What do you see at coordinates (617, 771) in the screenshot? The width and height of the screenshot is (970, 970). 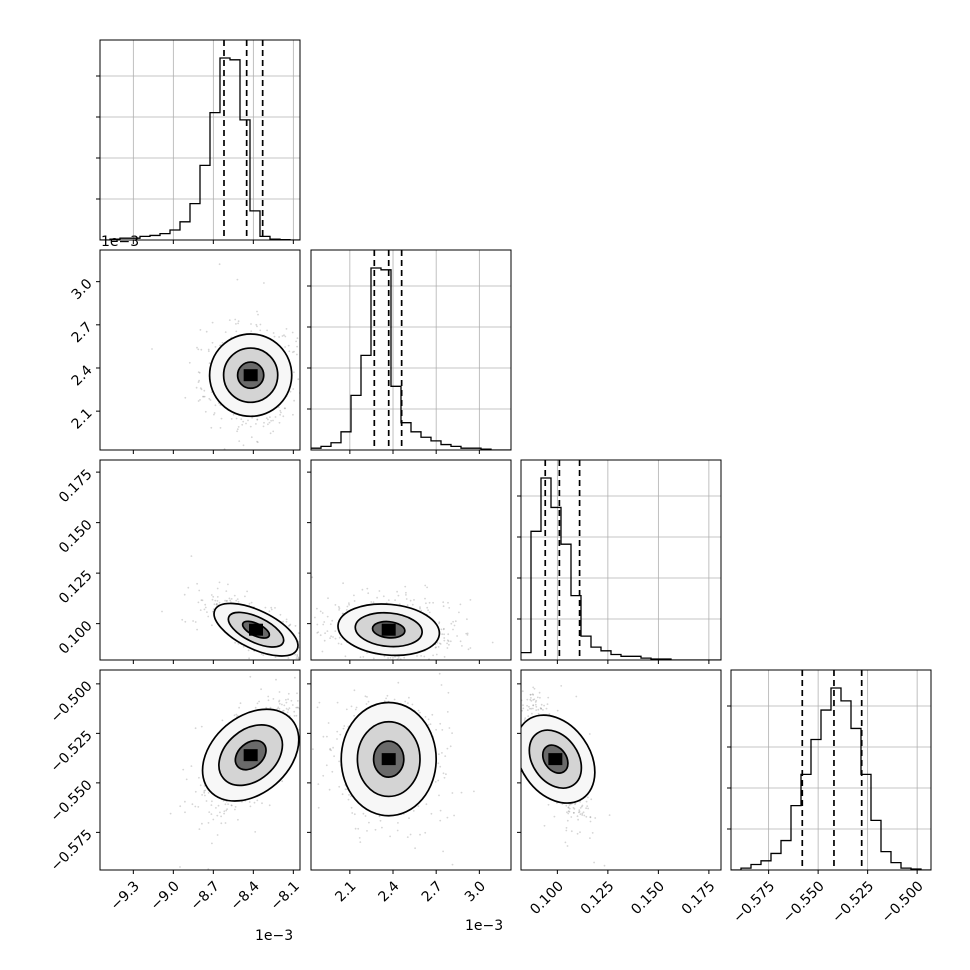 I see `scatter-panel-p2-p3` at bounding box center [617, 771].